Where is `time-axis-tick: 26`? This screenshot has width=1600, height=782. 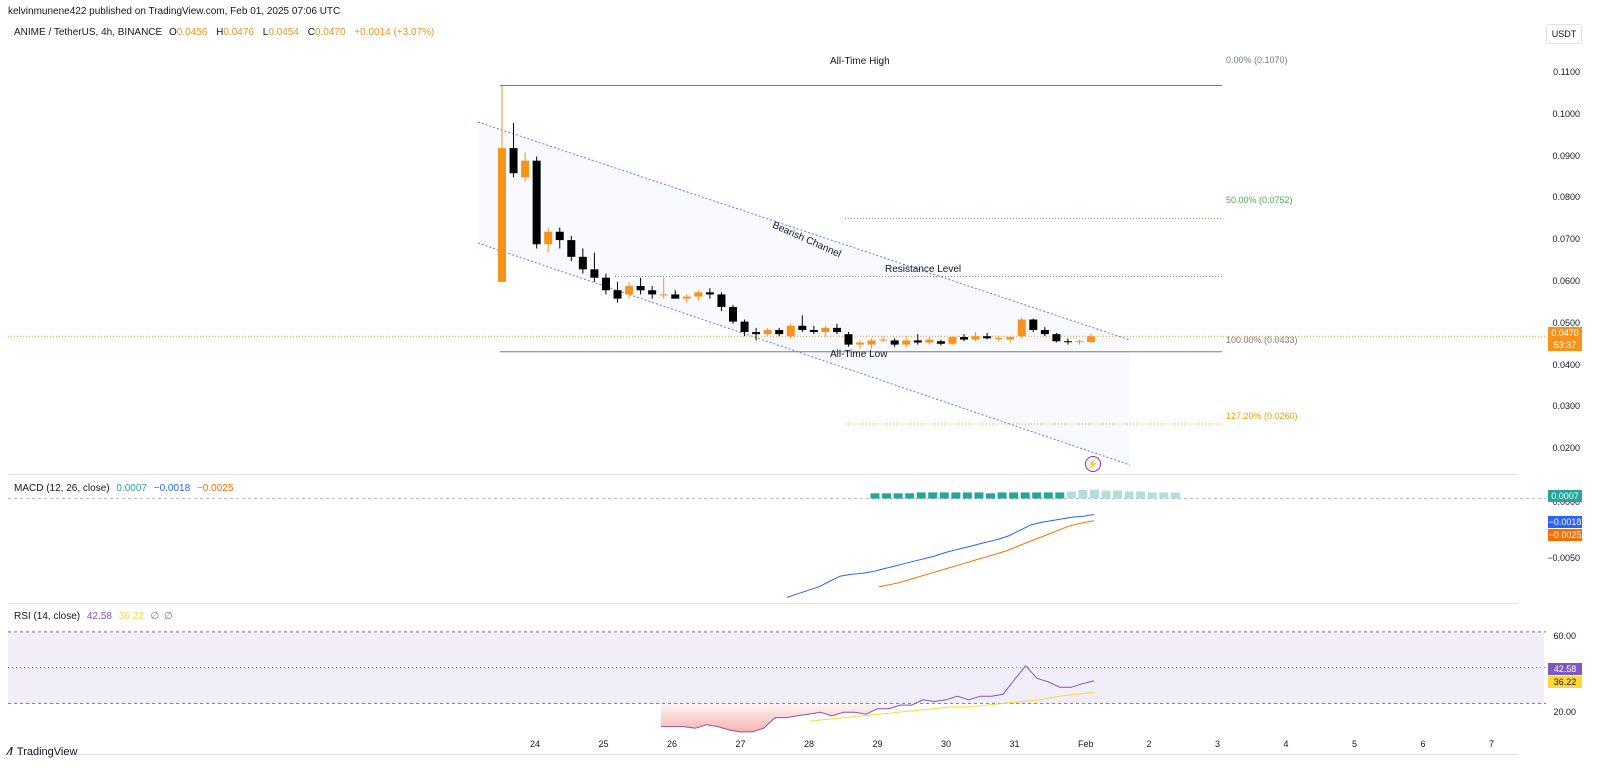 time-axis-tick: 26 is located at coordinates (672, 744).